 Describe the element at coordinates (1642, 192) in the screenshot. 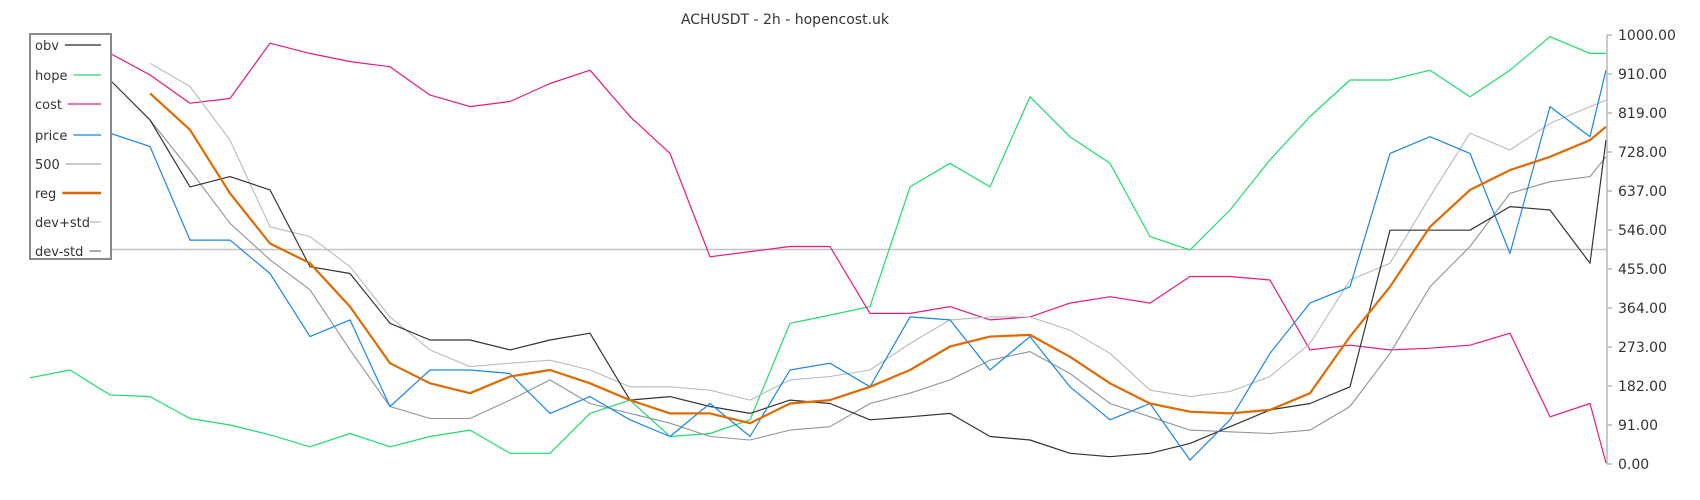

I see `y-tick-label: 637.00` at that location.